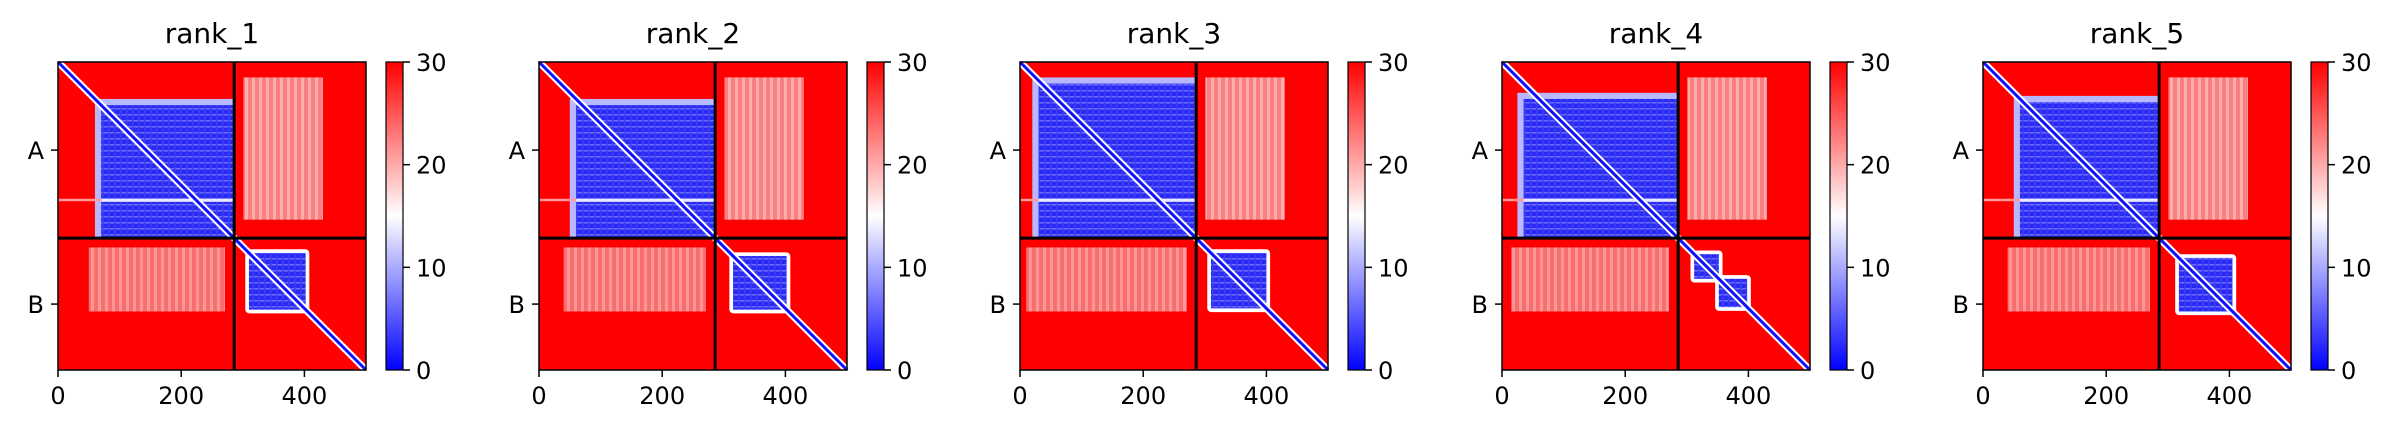  Describe the element at coordinates (1174, 33) in the screenshot. I see `panel-title: rank_3` at that location.